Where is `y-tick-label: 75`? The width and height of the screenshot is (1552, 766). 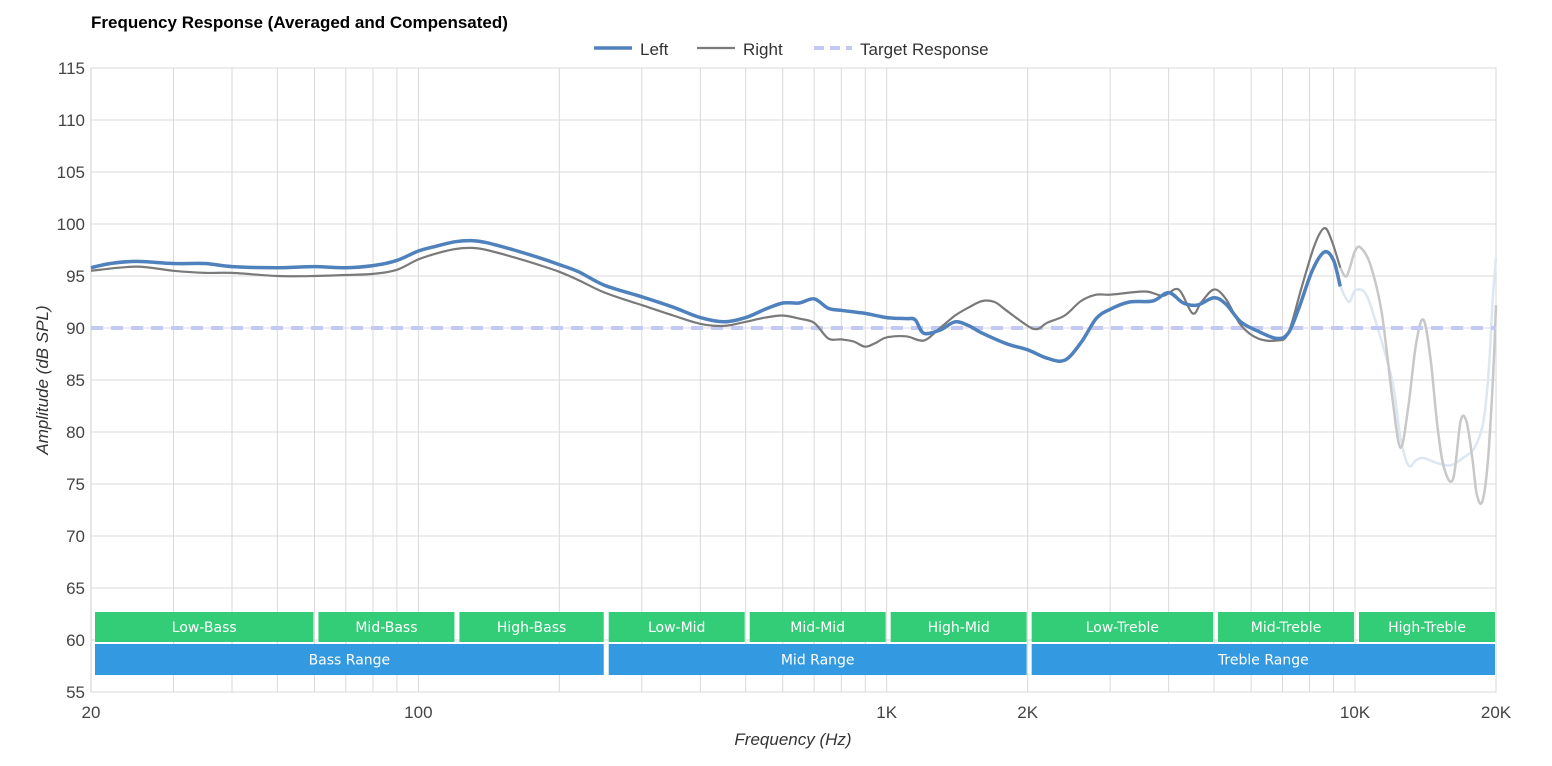 y-tick-label: 75 is located at coordinates (75, 484).